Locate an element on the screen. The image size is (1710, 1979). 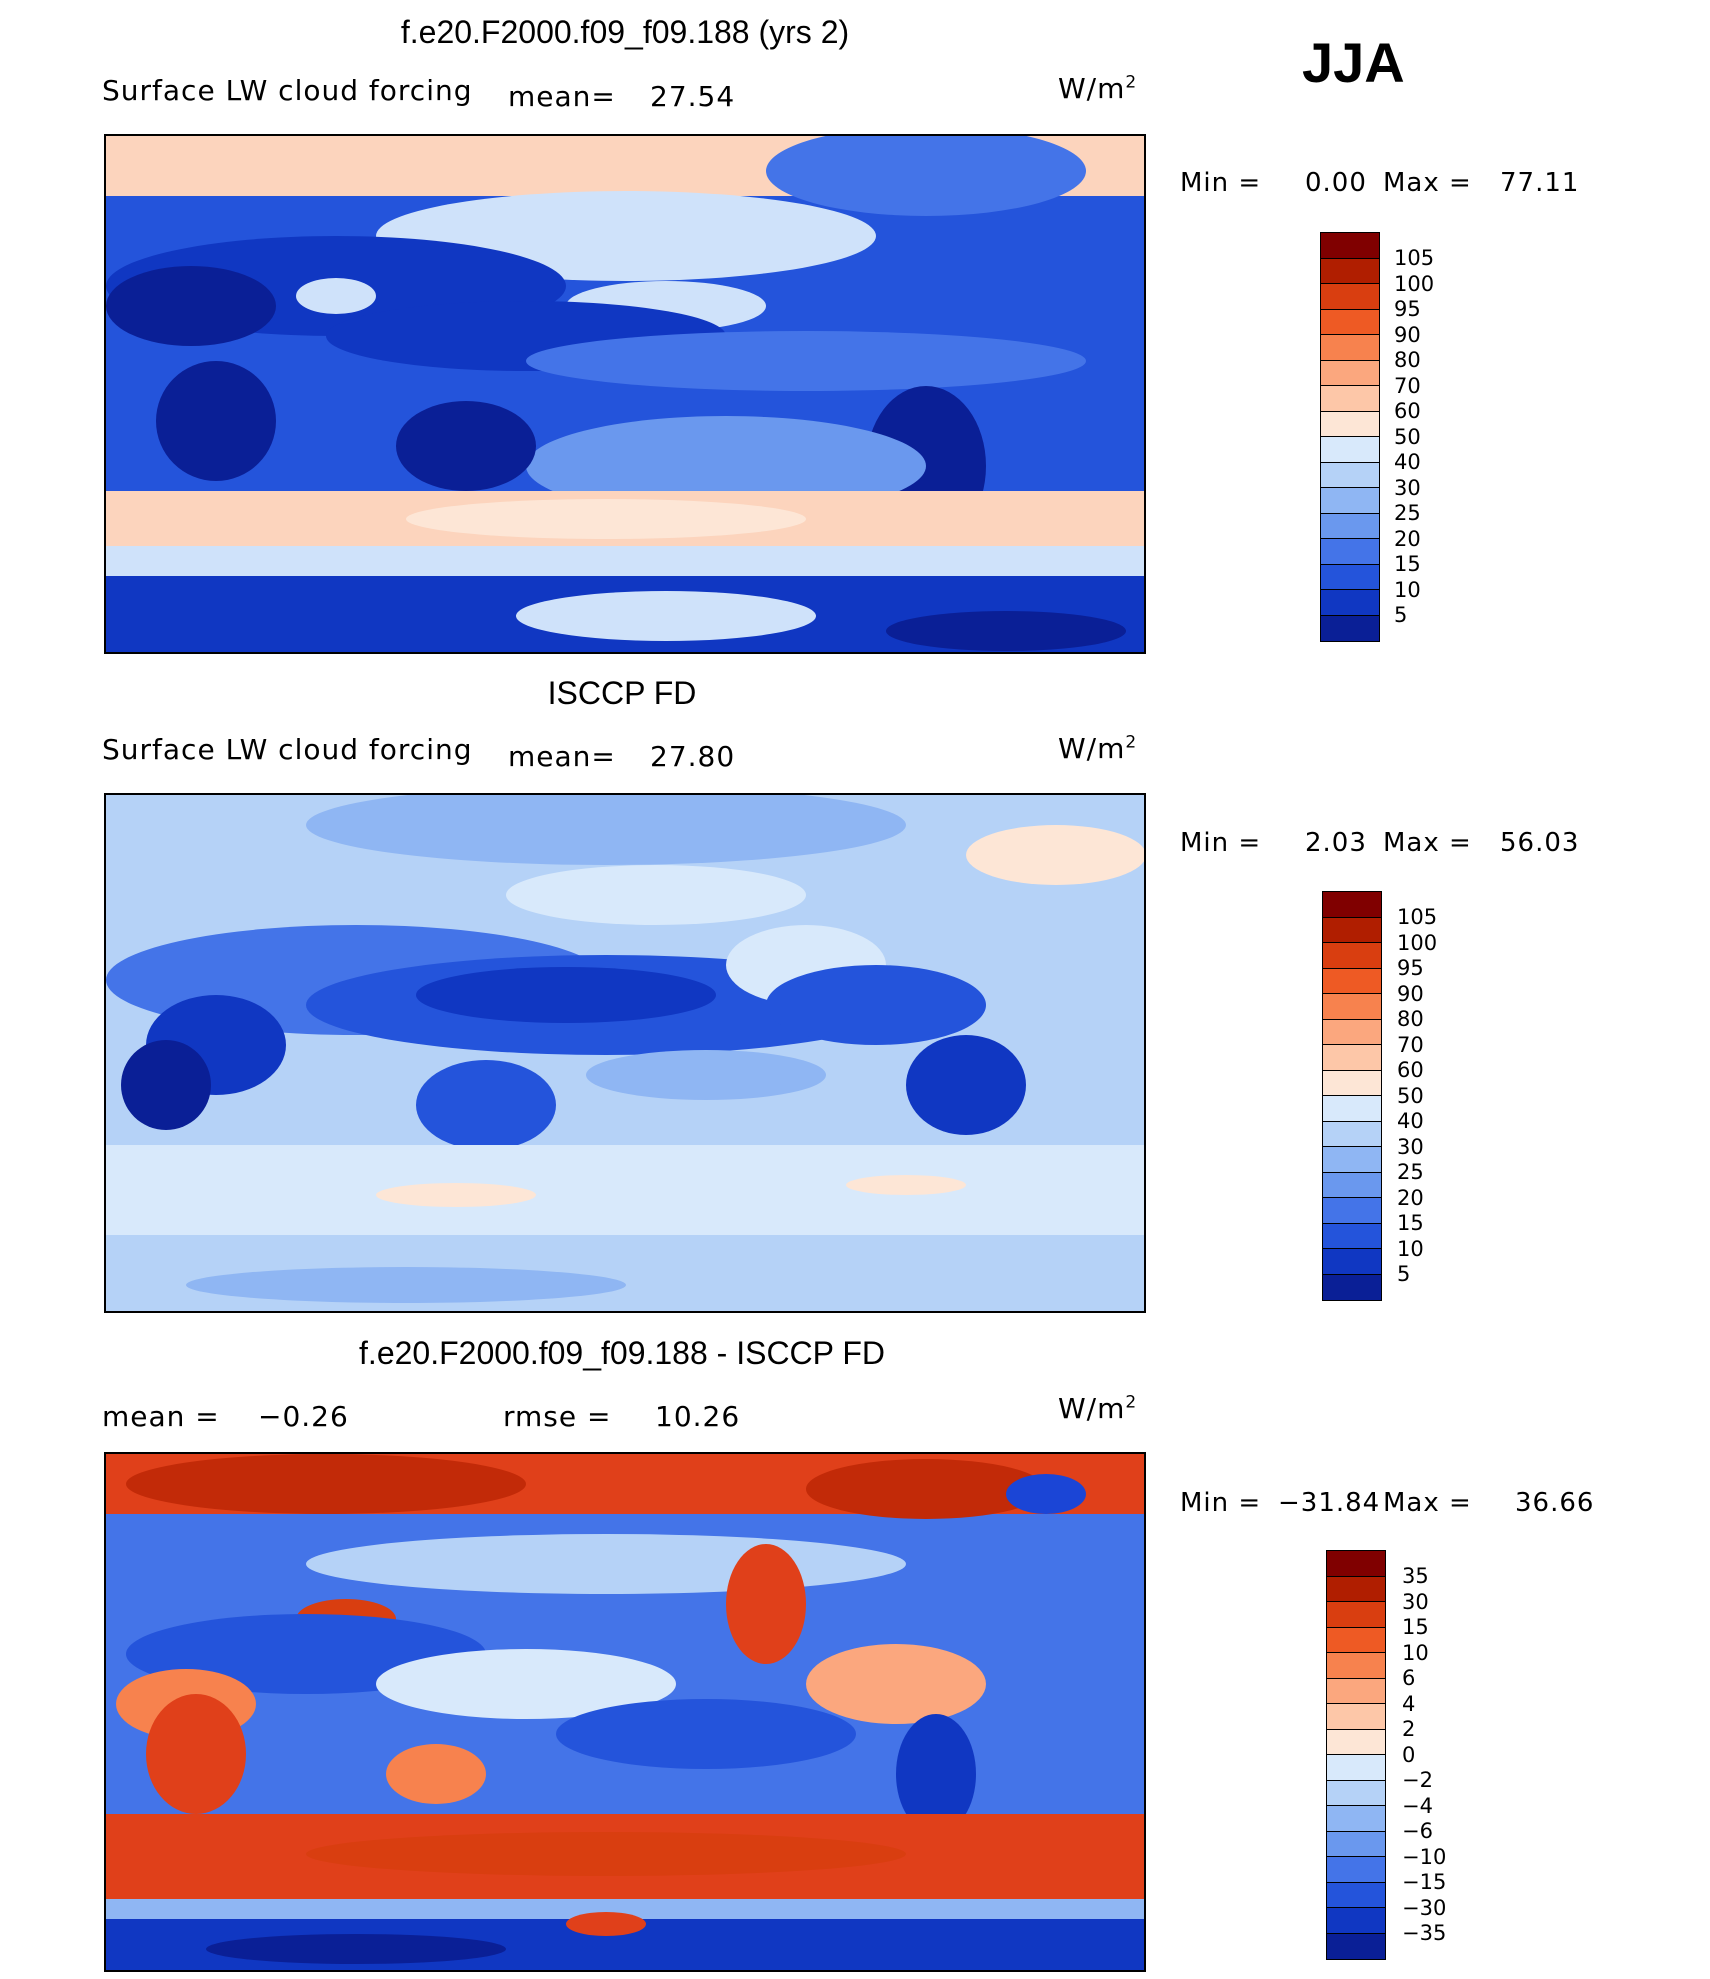
panel2-min-label: Min = is located at coordinates (1221, 843).